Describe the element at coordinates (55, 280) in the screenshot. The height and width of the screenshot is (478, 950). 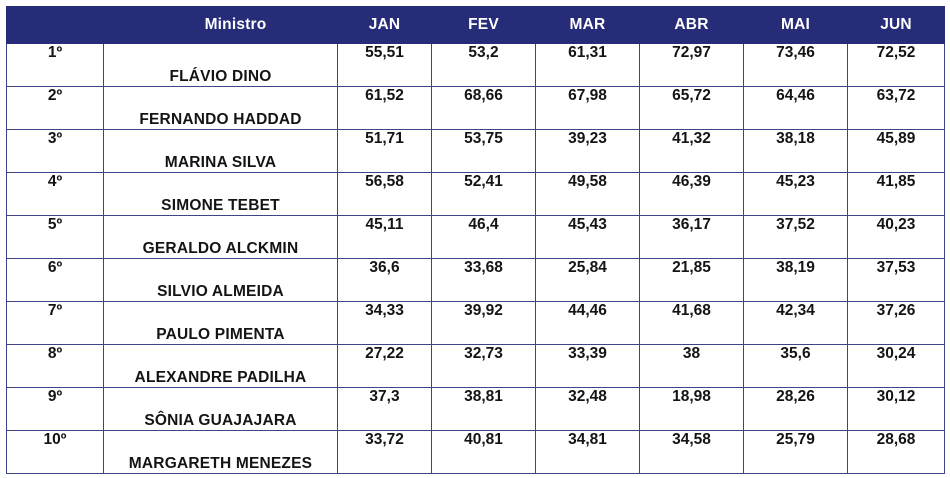
I see `rank-cell: 6º` at that location.